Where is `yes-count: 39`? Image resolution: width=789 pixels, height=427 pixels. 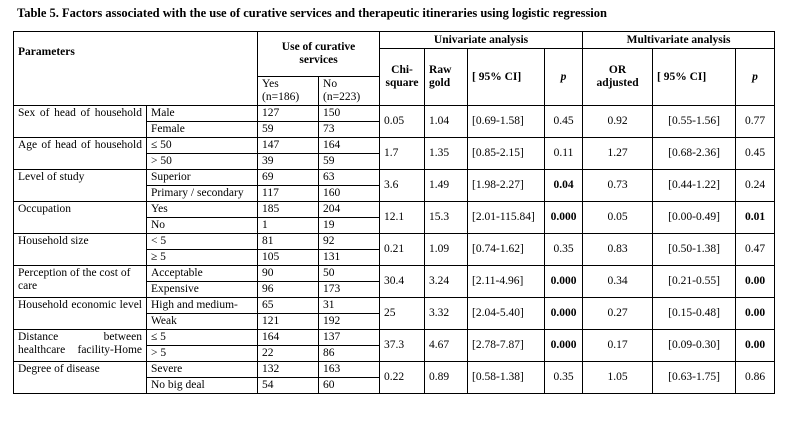 yes-count: 39 is located at coordinates (288, 161).